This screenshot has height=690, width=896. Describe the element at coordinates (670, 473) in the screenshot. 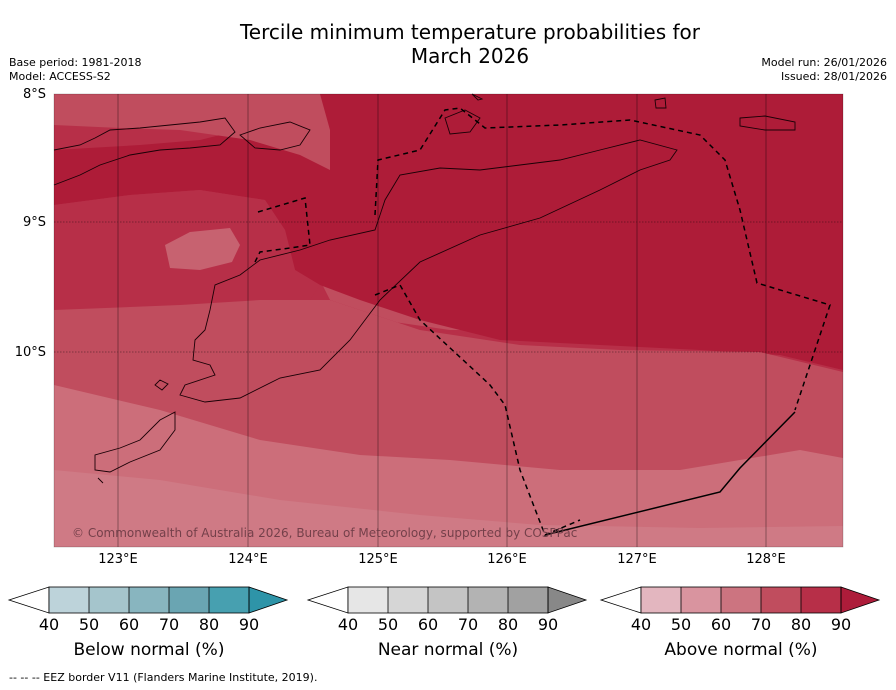

I see `eez-solid-segment` at that location.